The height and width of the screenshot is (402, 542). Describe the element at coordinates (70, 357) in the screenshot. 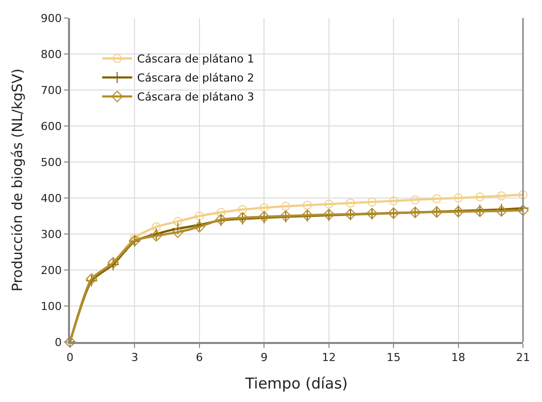

I see `x-tick-label: 0` at that location.